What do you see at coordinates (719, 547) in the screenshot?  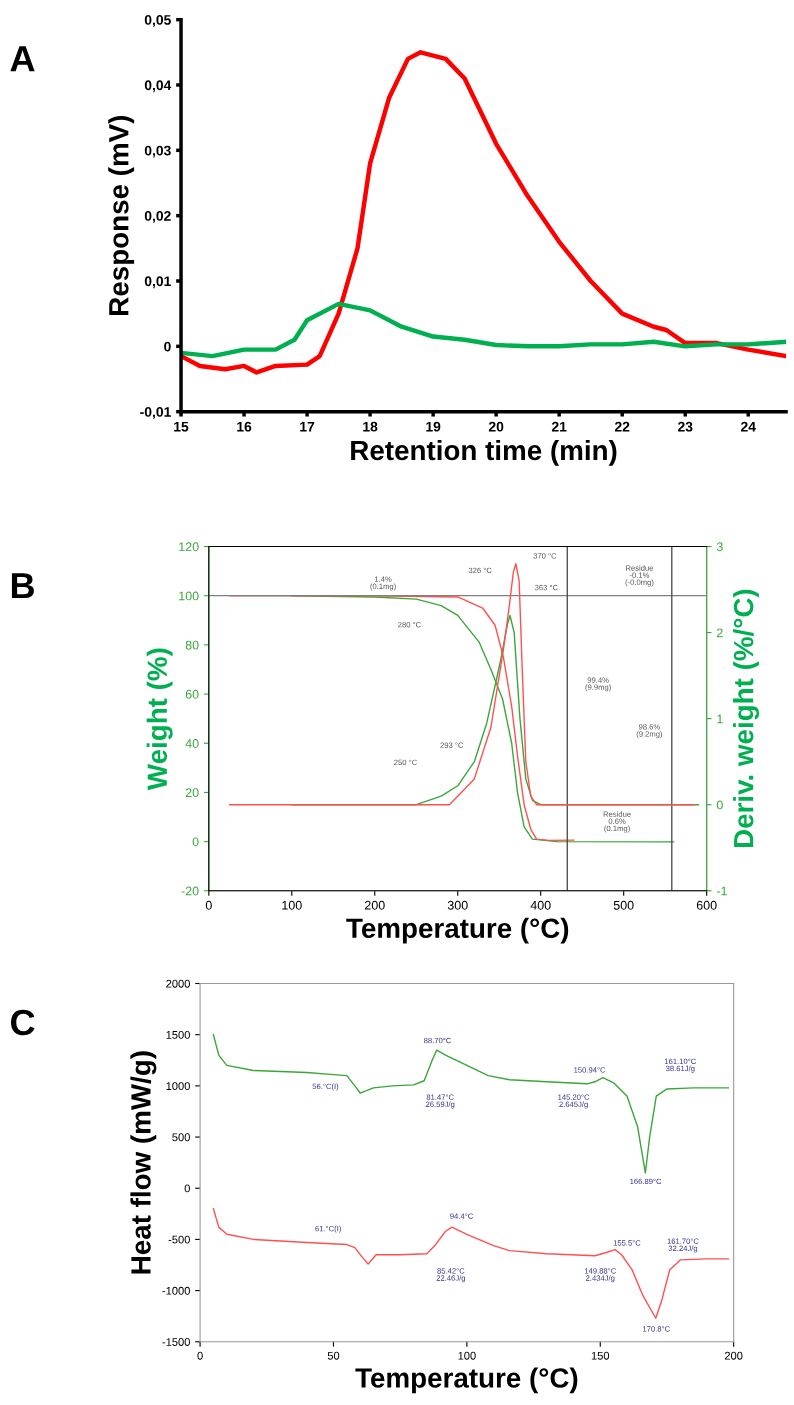 I see `y2-tick-label: 3` at bounding box center [719, 547].